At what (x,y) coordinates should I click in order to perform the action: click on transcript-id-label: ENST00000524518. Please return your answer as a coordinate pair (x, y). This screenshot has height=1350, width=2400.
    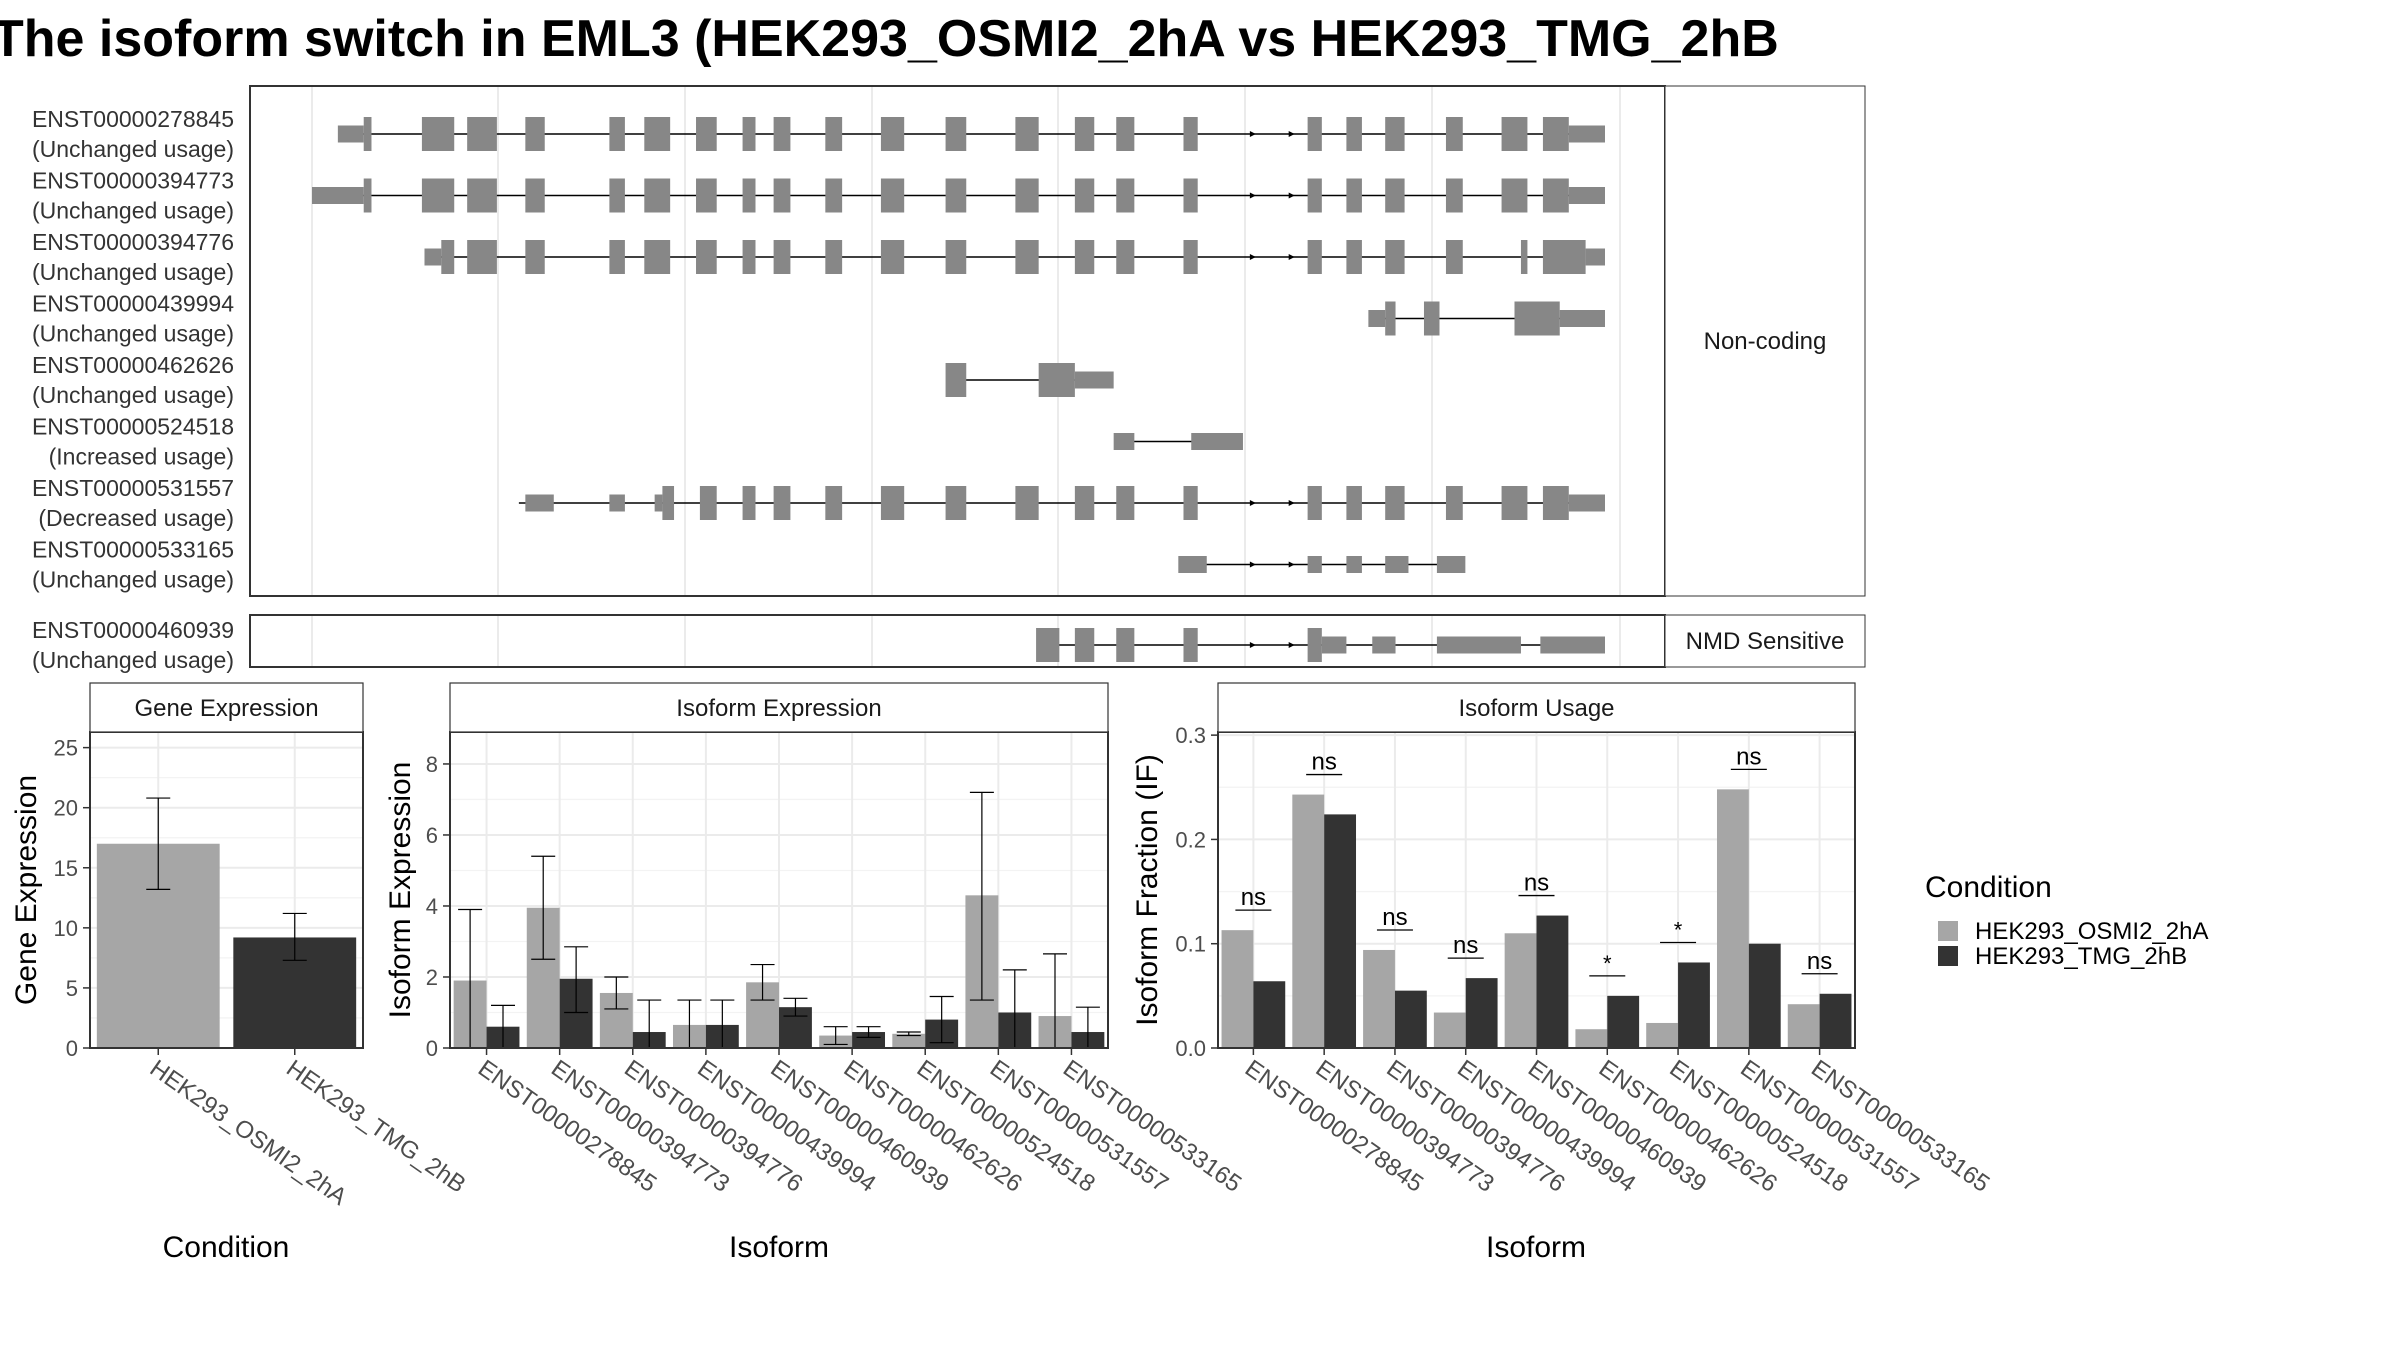
    Looking at the image, I should click on (133, 427).